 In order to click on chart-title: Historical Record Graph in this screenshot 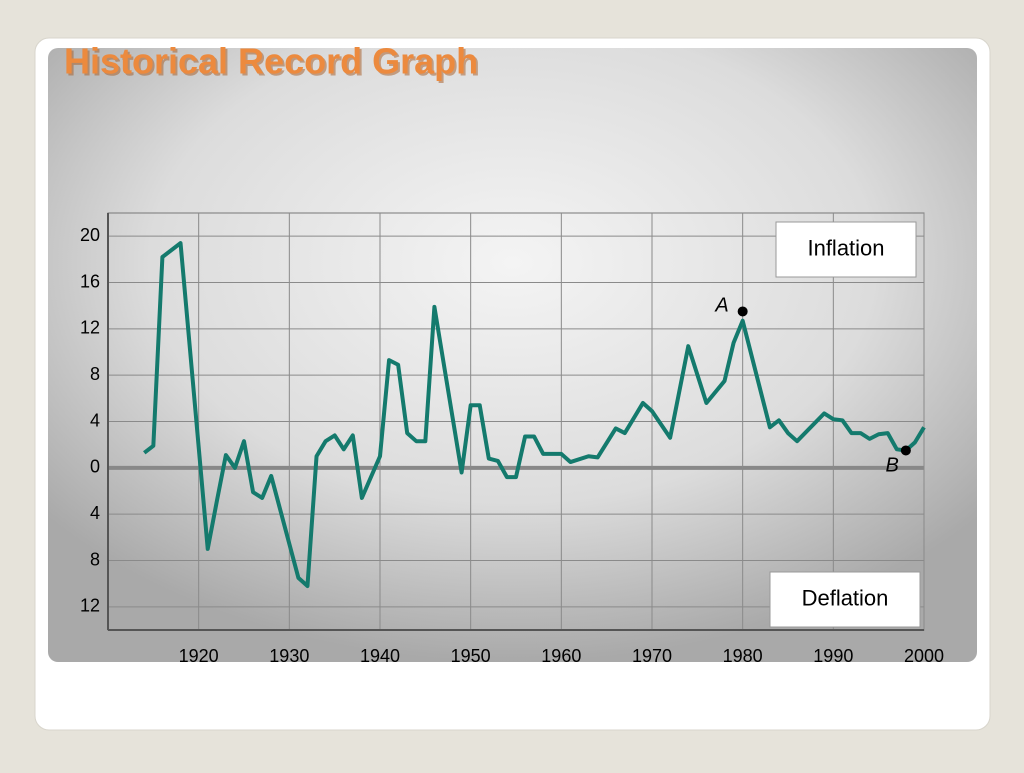, I will do `click(271, 61)`.